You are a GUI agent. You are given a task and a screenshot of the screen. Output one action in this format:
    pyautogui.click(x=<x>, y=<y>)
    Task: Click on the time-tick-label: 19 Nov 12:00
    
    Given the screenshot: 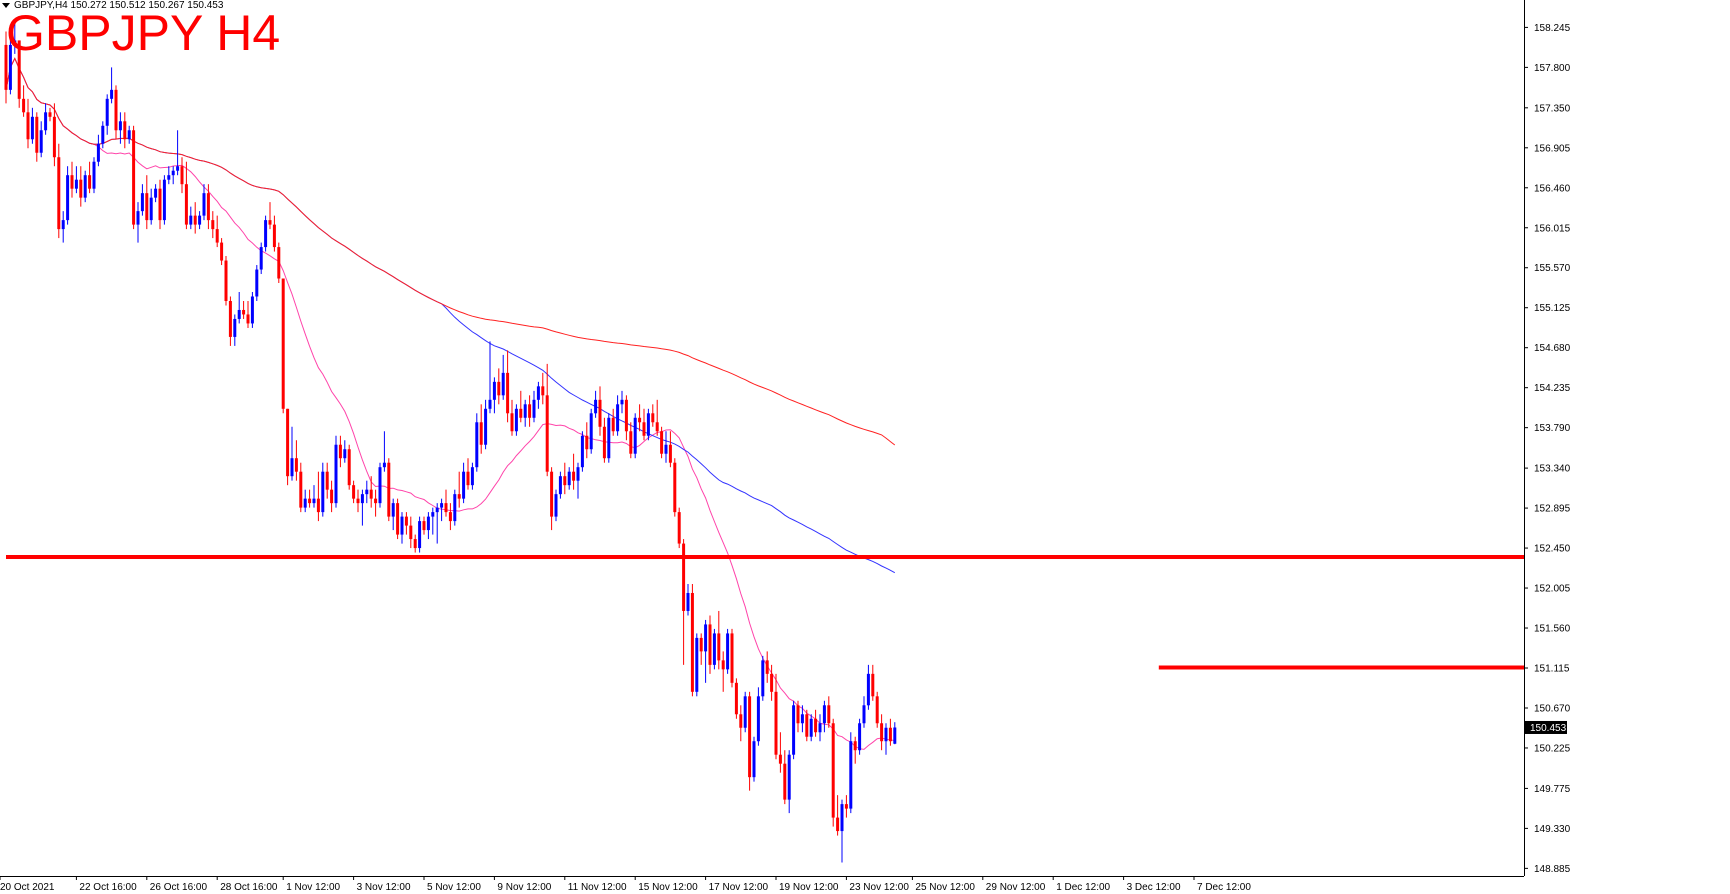 What is the action you would take?
    pyautogui.click(x=809, y=887)
    